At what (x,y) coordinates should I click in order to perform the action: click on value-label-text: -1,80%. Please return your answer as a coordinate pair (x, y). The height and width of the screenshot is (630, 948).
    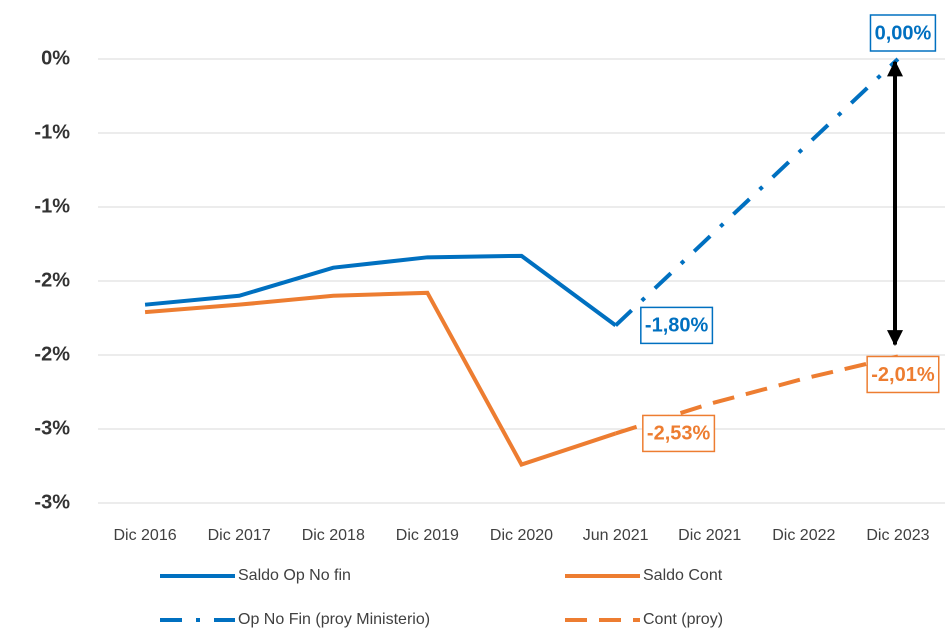
    Looking at the image, I should click on (677, 326).